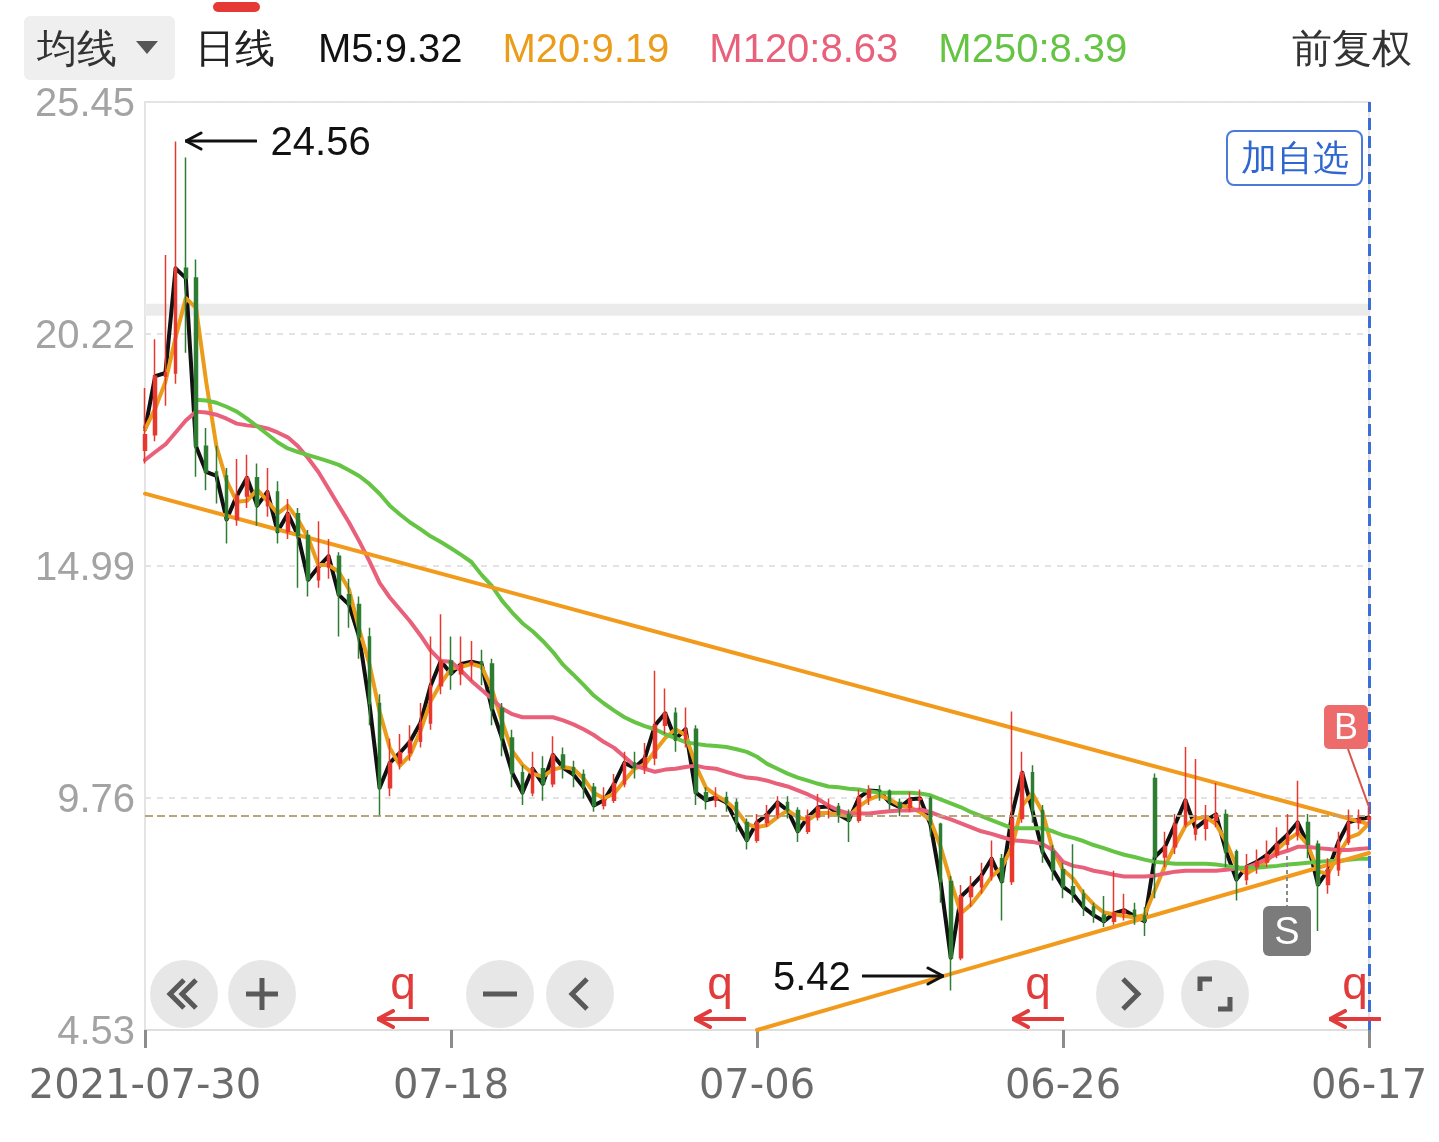 The image size is (1439, 1142). What do you see at coordinates (145, 1084) in the screenshot?
I see `x-tick-label: 2021-07-30` at bounding box center [145, 1084].